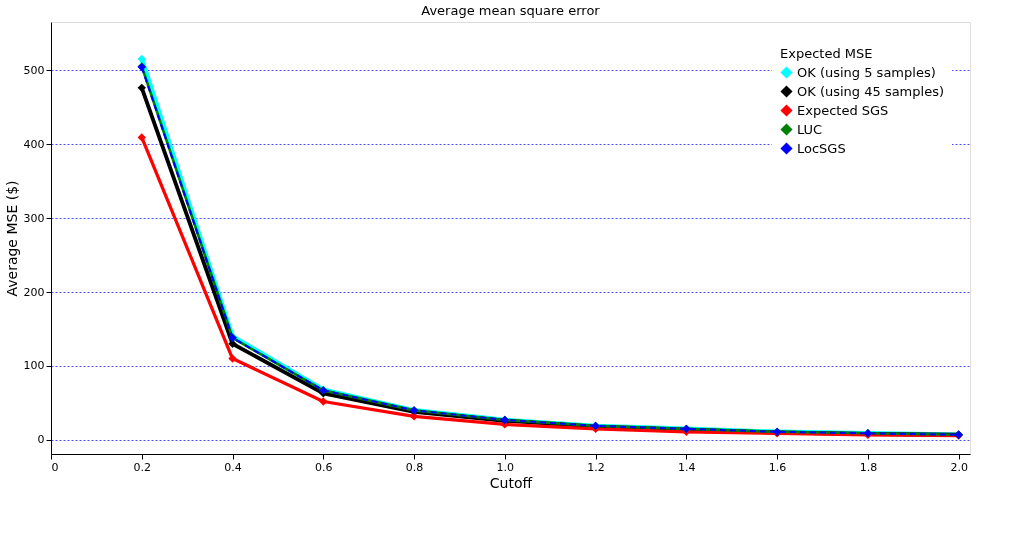 The image size is (1028, 537). What do you see at coordinates (777, 467) in the screenshot?
I see `x-tick-label: 1.6` at bounding box center [777, 467].